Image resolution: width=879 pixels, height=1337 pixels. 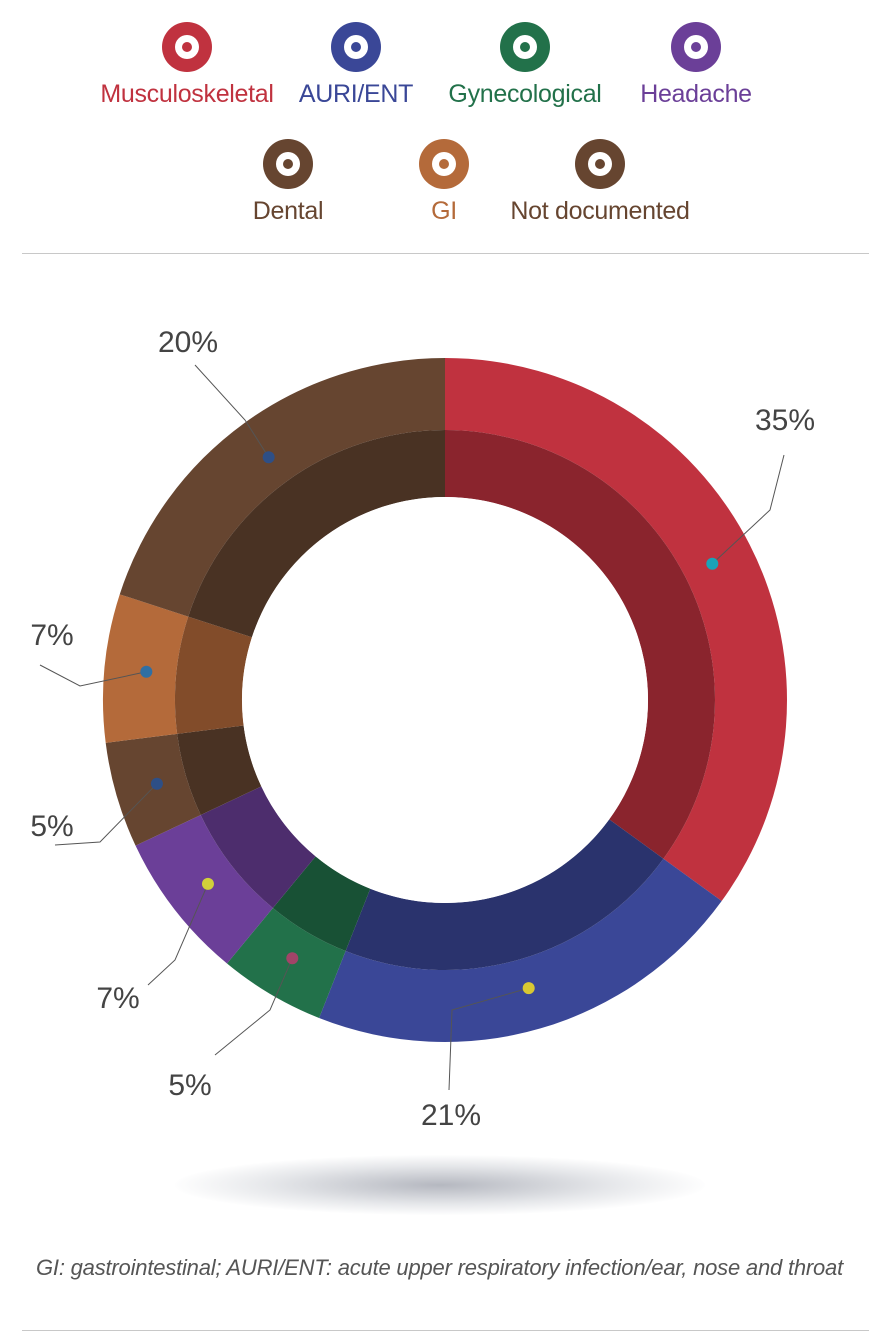 I want to click on leader-line-headache, so click(x=178, y=934).